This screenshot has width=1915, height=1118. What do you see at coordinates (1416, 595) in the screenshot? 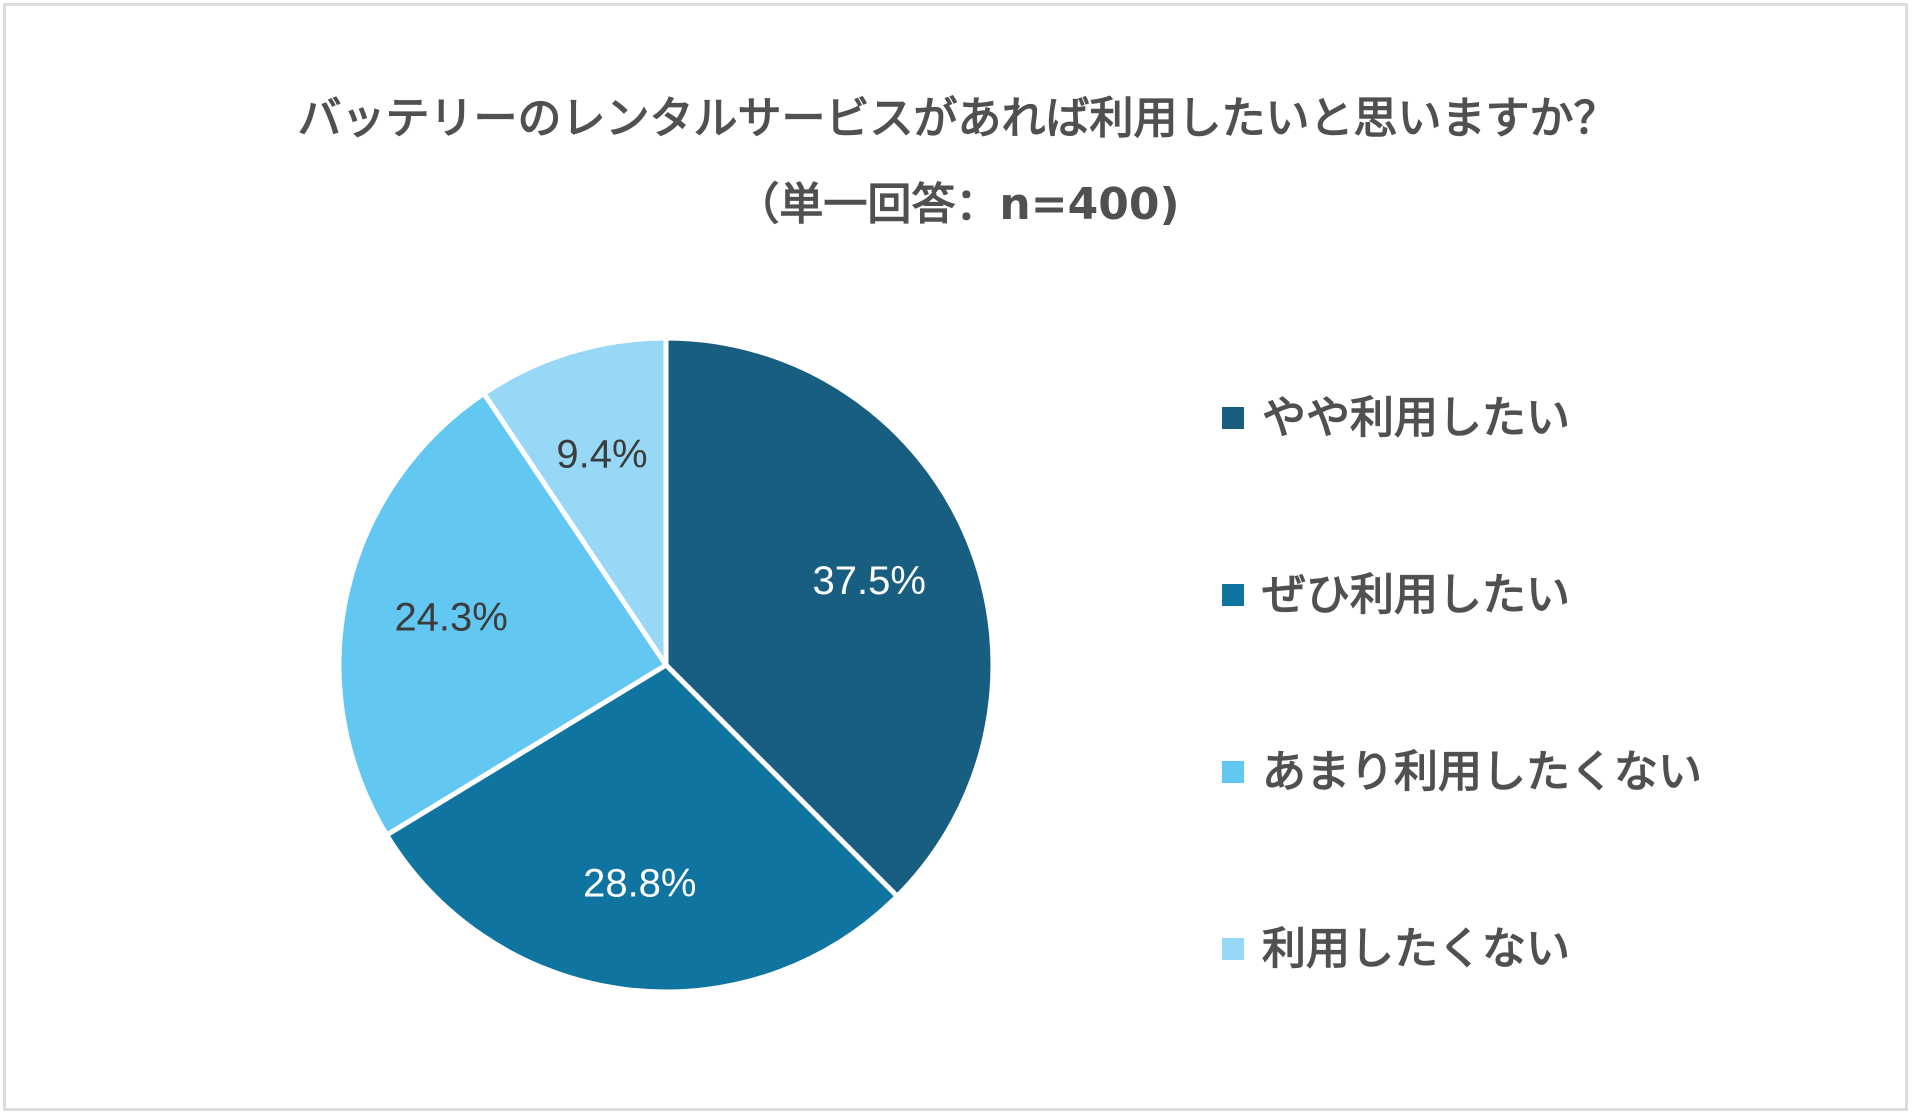
I see `legend-label-2: ぜひ利用したい` at bounding box center [1416, 595].